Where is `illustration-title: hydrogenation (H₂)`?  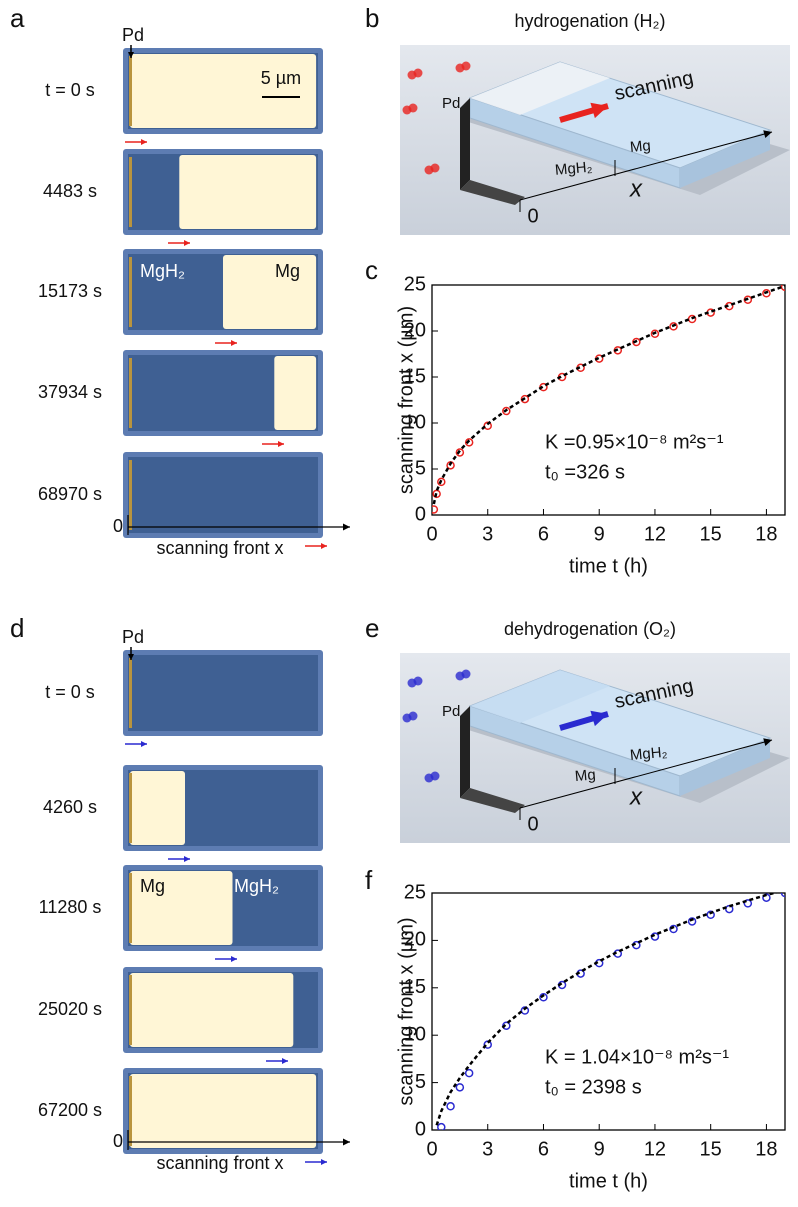 illustration-title: hydrogenation (H₂) is located at coordinates (589, 21).